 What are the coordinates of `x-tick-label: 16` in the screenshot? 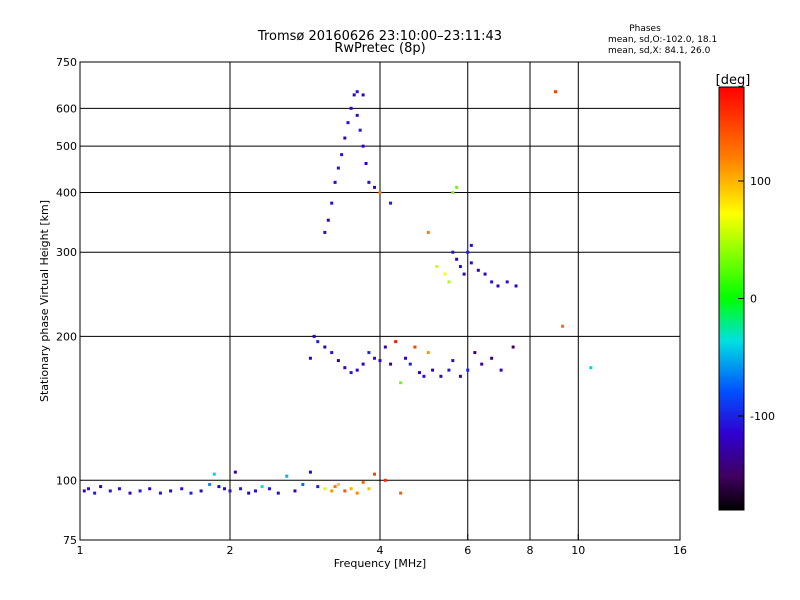 It's located at (680, 550).